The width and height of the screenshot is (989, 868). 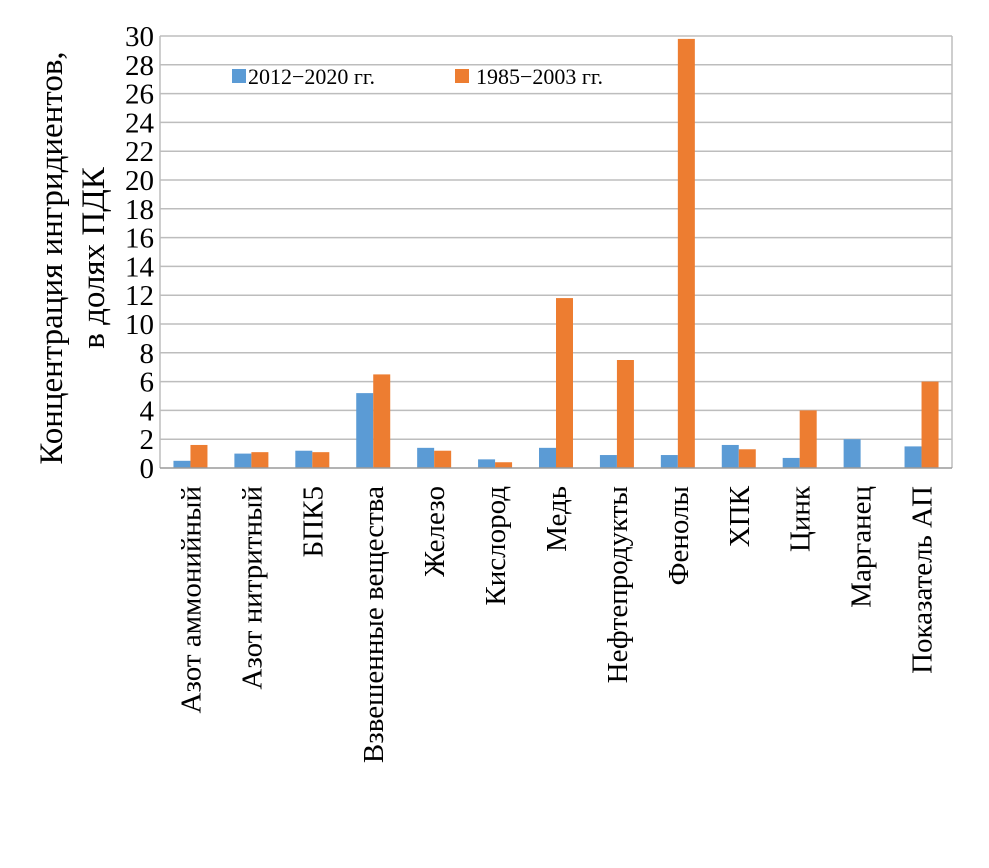 What do you see at coordinates (923, 580) in the screenshot?
I see `x-category-label: Показатель АП` at bounding box center [923, 580].